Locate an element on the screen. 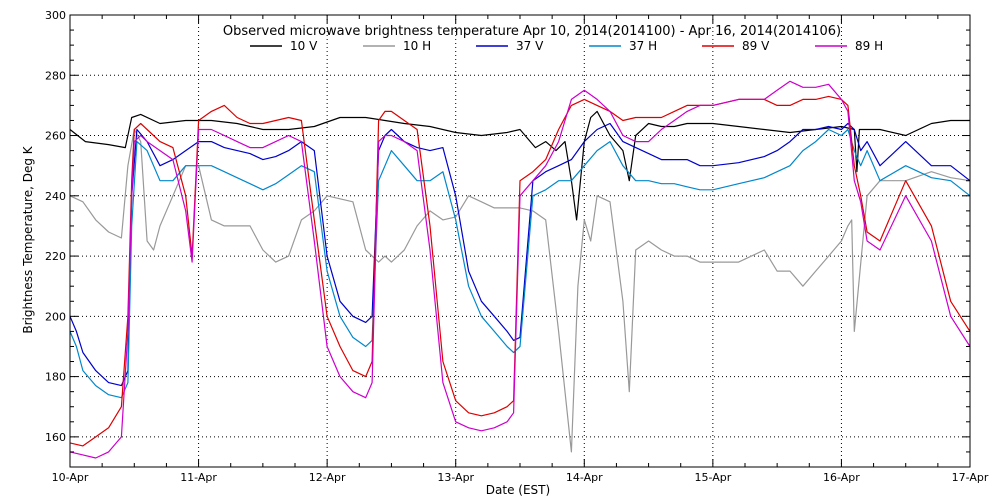  legend-label-10-v: 10 V is located at coordinates (304, 46).